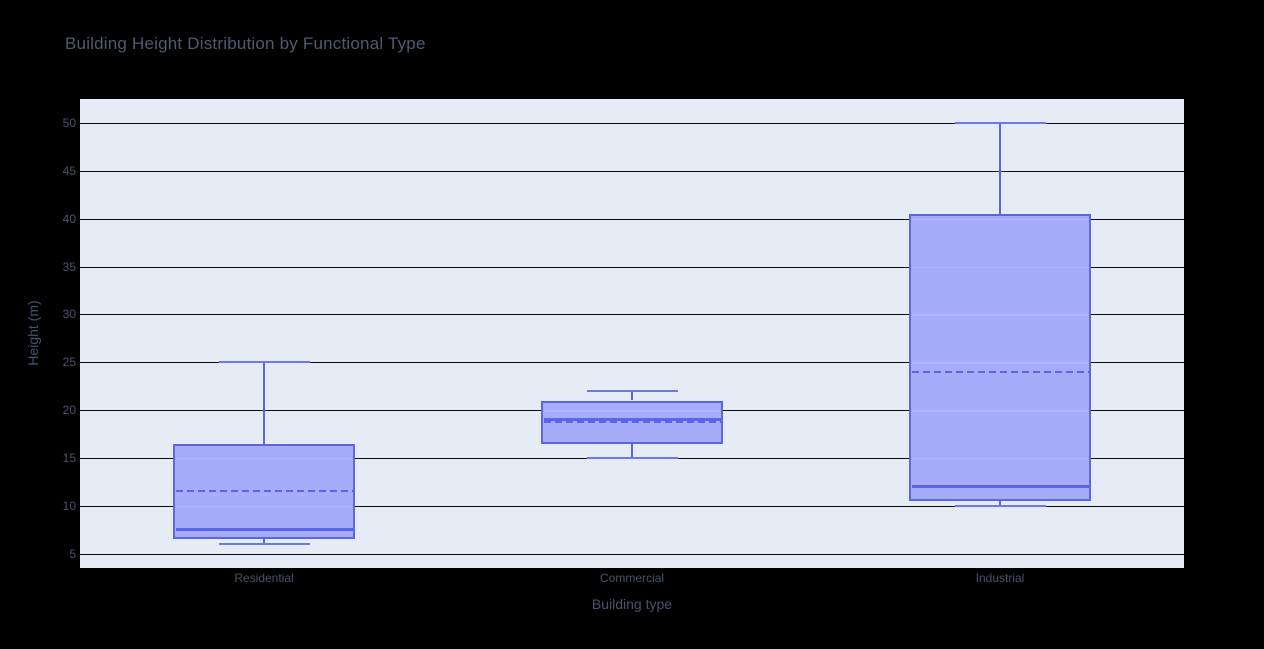 The image size is (1264, 649). I want to click on y-tick-label: 10, so click(69, 505).